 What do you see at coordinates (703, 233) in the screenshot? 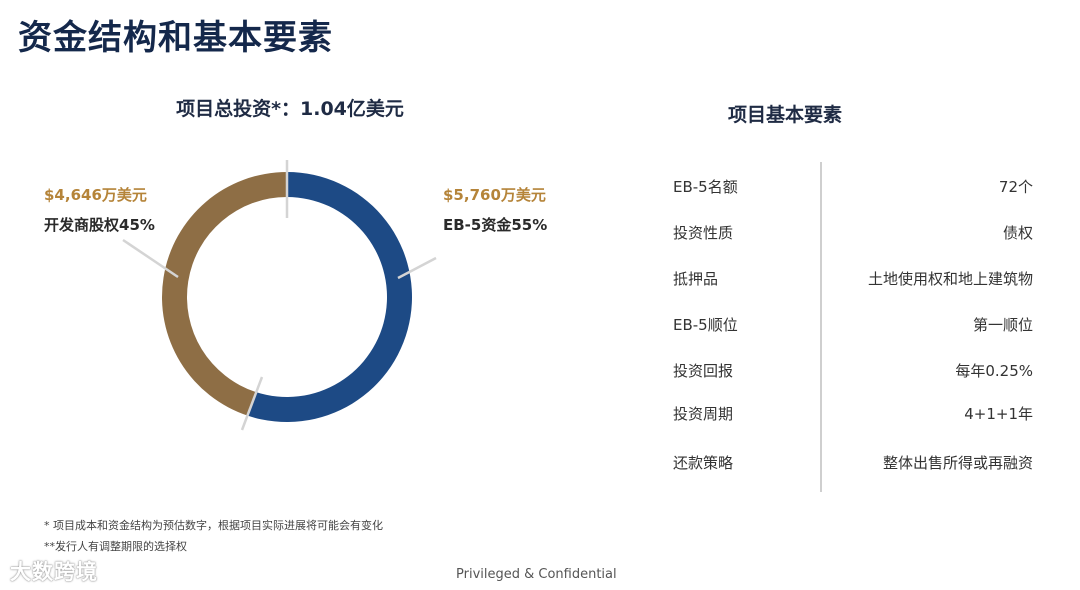
I see `row-key: 投资性质` at bounding box center [703, 233].